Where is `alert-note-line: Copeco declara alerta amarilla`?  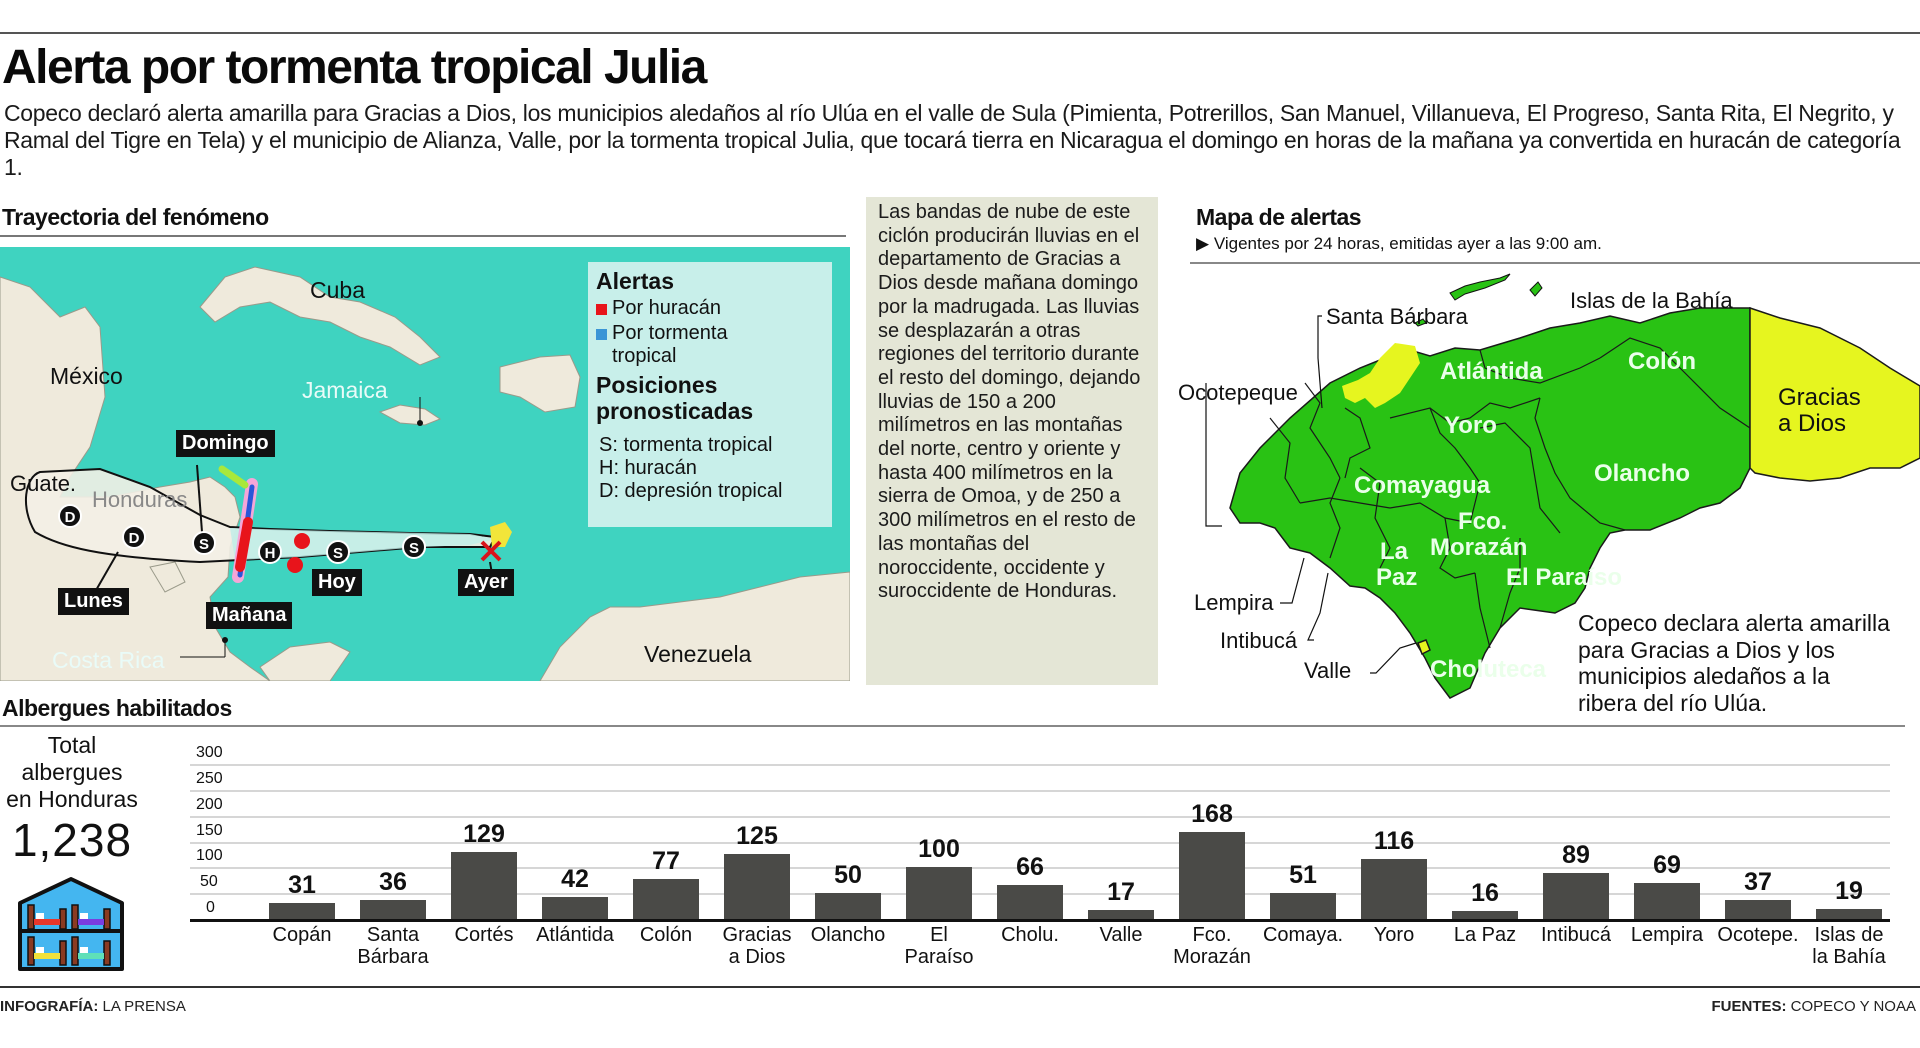 alert-note-line: Copeco declara alerta amarilla is located at coordinates (1734, 623).